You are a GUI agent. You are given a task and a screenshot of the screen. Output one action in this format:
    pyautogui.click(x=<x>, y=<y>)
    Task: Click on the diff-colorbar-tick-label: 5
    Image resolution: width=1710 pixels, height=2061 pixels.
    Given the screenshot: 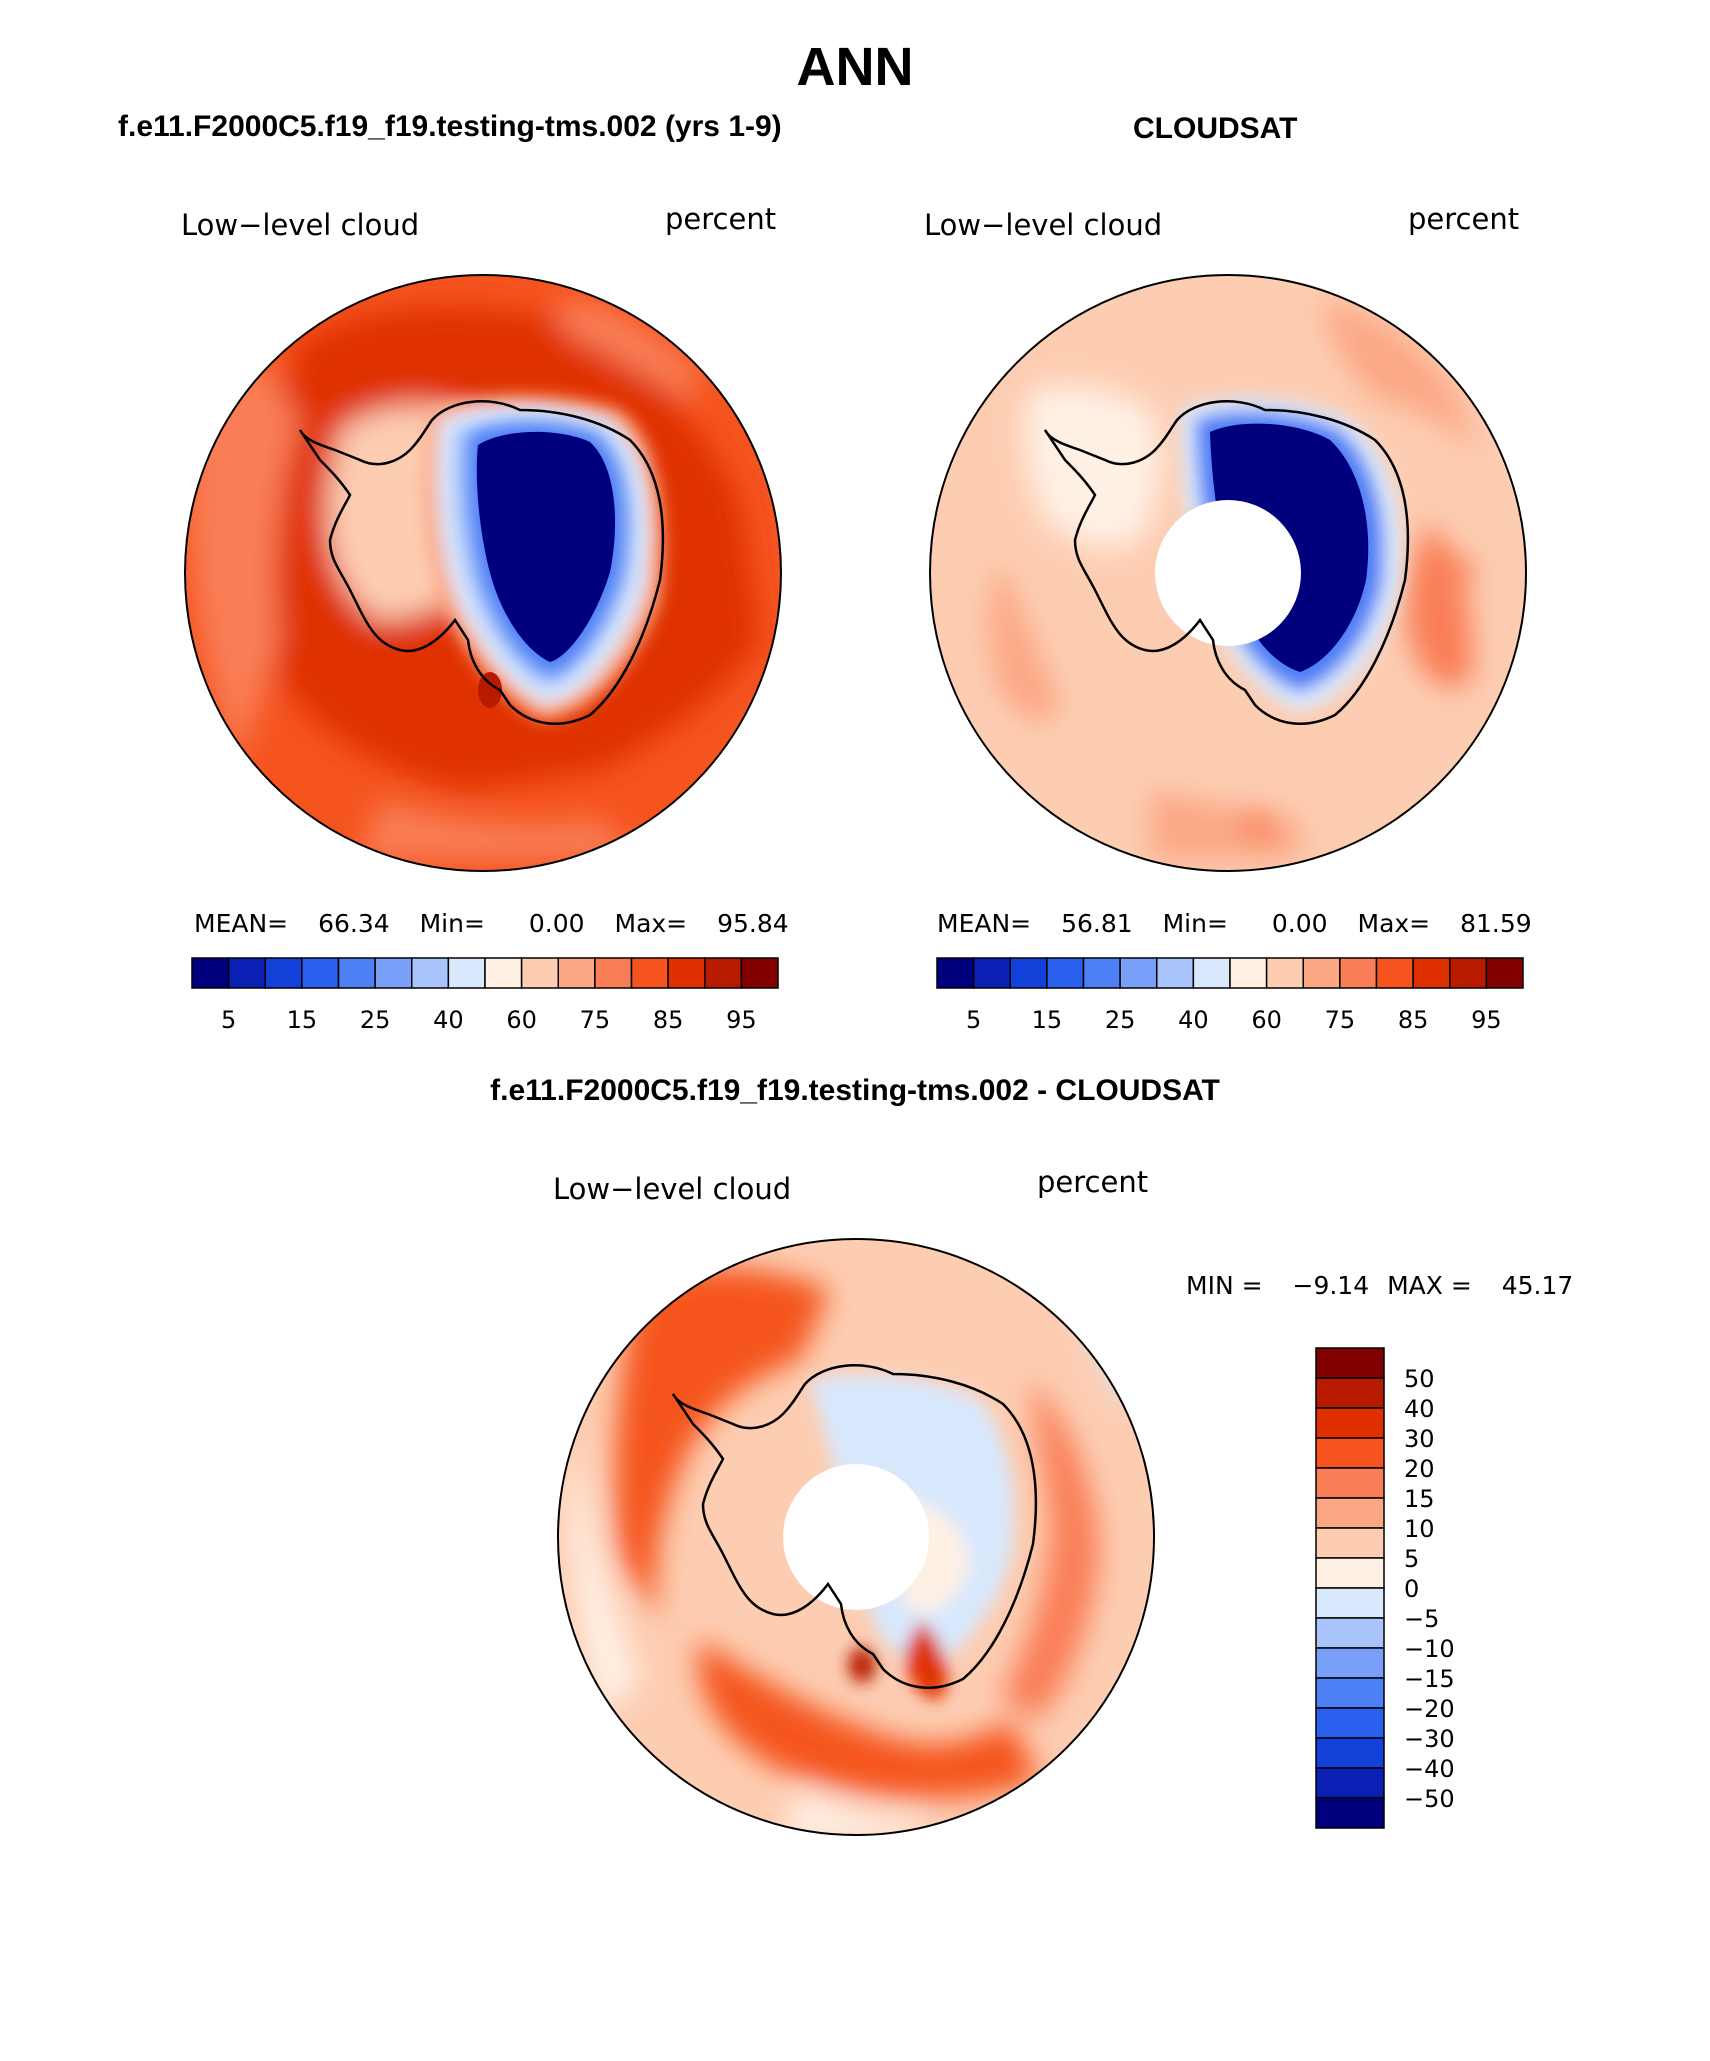 What is the action you would take?
    pyautogui.click(x=1411, y=1559)
    